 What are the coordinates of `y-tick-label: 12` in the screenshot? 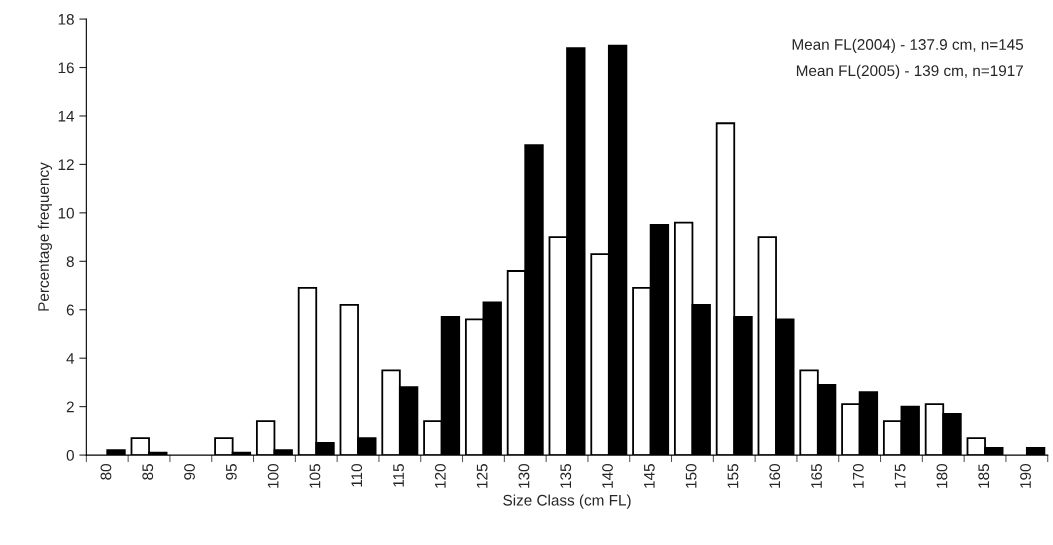 It's located at (66, 164).